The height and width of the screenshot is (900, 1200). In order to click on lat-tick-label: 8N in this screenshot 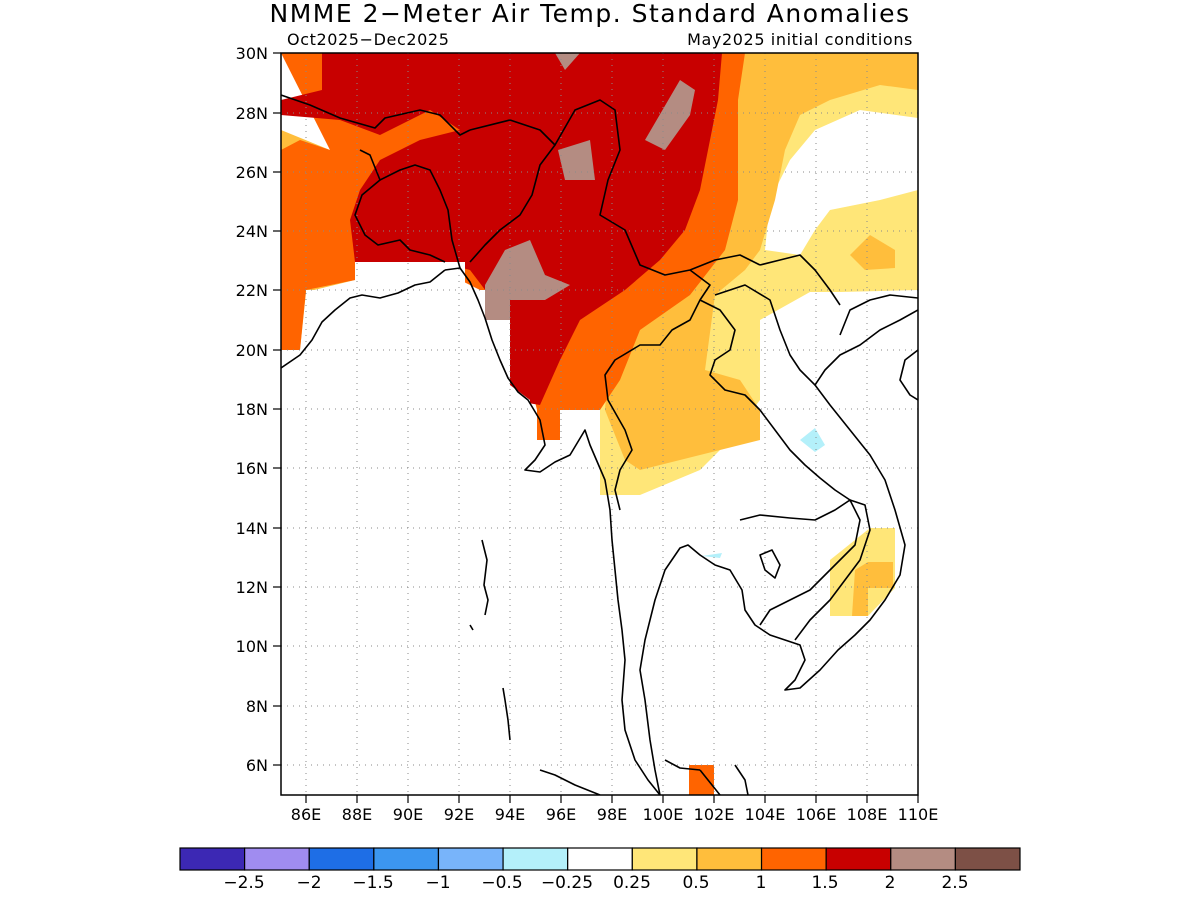, I will do `click(257, 706)`.